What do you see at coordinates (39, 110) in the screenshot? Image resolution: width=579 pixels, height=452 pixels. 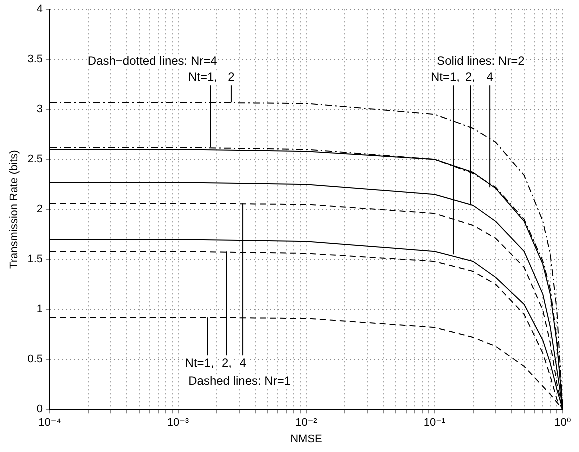 I see `y-tick-label: 3` at bounding box center [39, 110].